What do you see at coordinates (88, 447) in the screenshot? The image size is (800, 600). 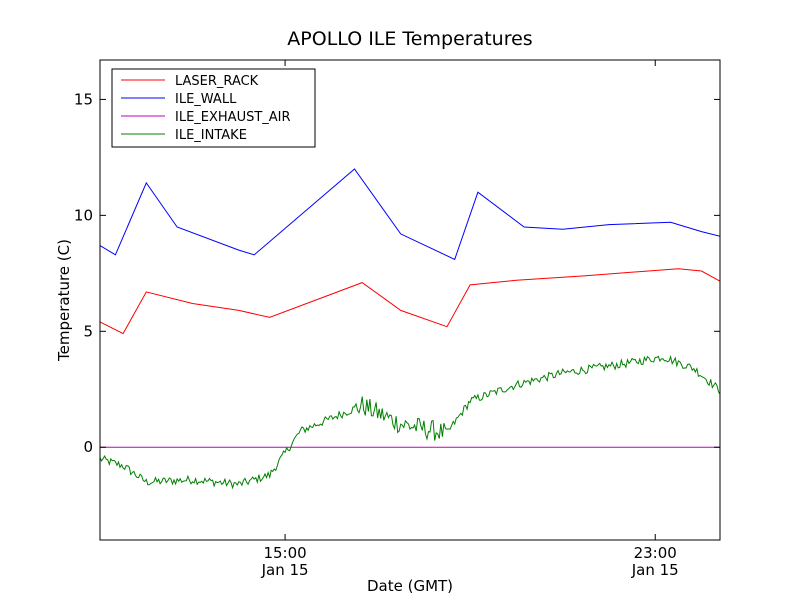 I see `y-tick-label: 0` at bounding box center [88, 447].